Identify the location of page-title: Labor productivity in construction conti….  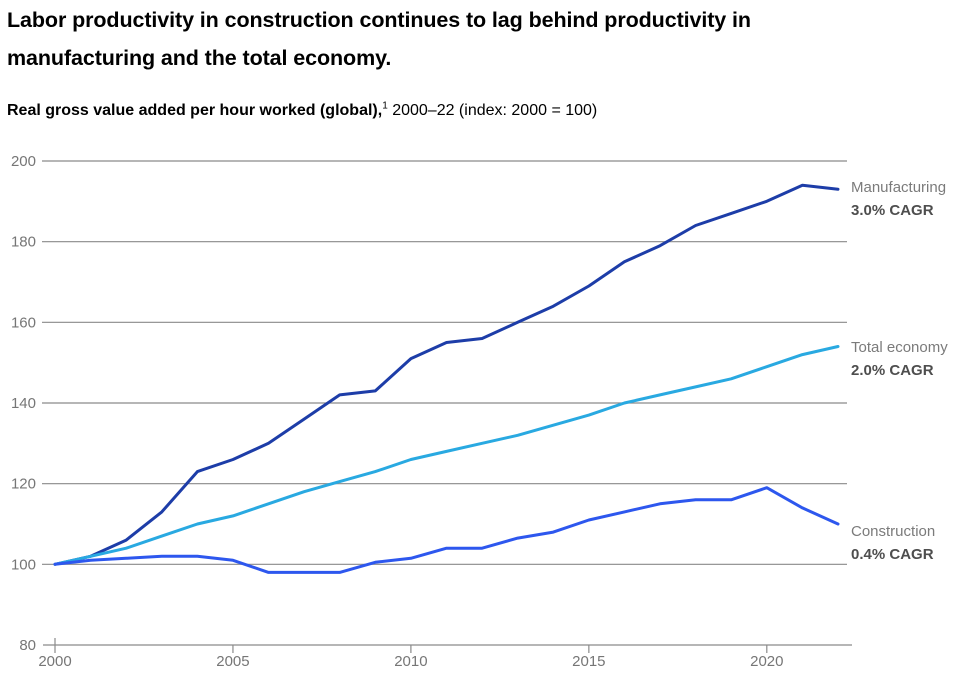
(379, 39).